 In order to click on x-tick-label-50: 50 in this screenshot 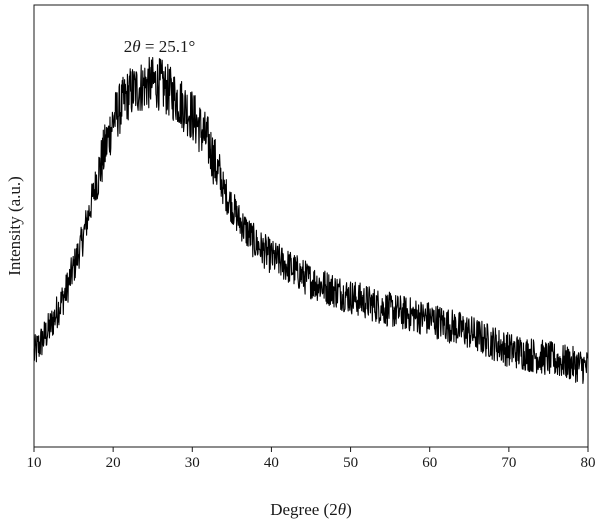, I will do `click(350, 463)`.